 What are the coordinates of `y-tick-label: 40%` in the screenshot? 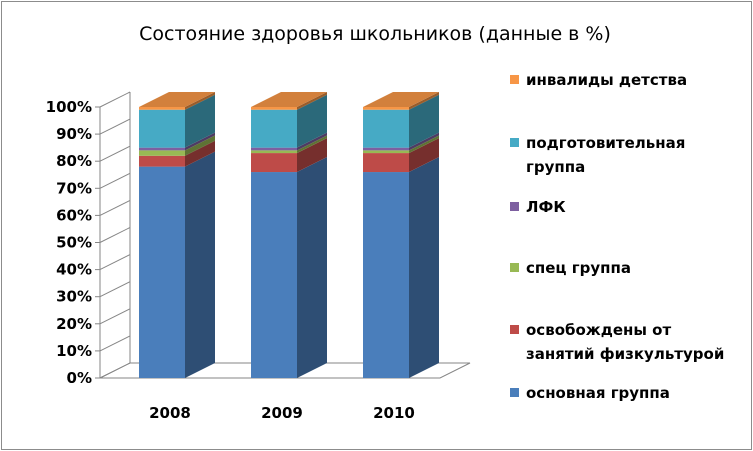 It's located at (74, 270).